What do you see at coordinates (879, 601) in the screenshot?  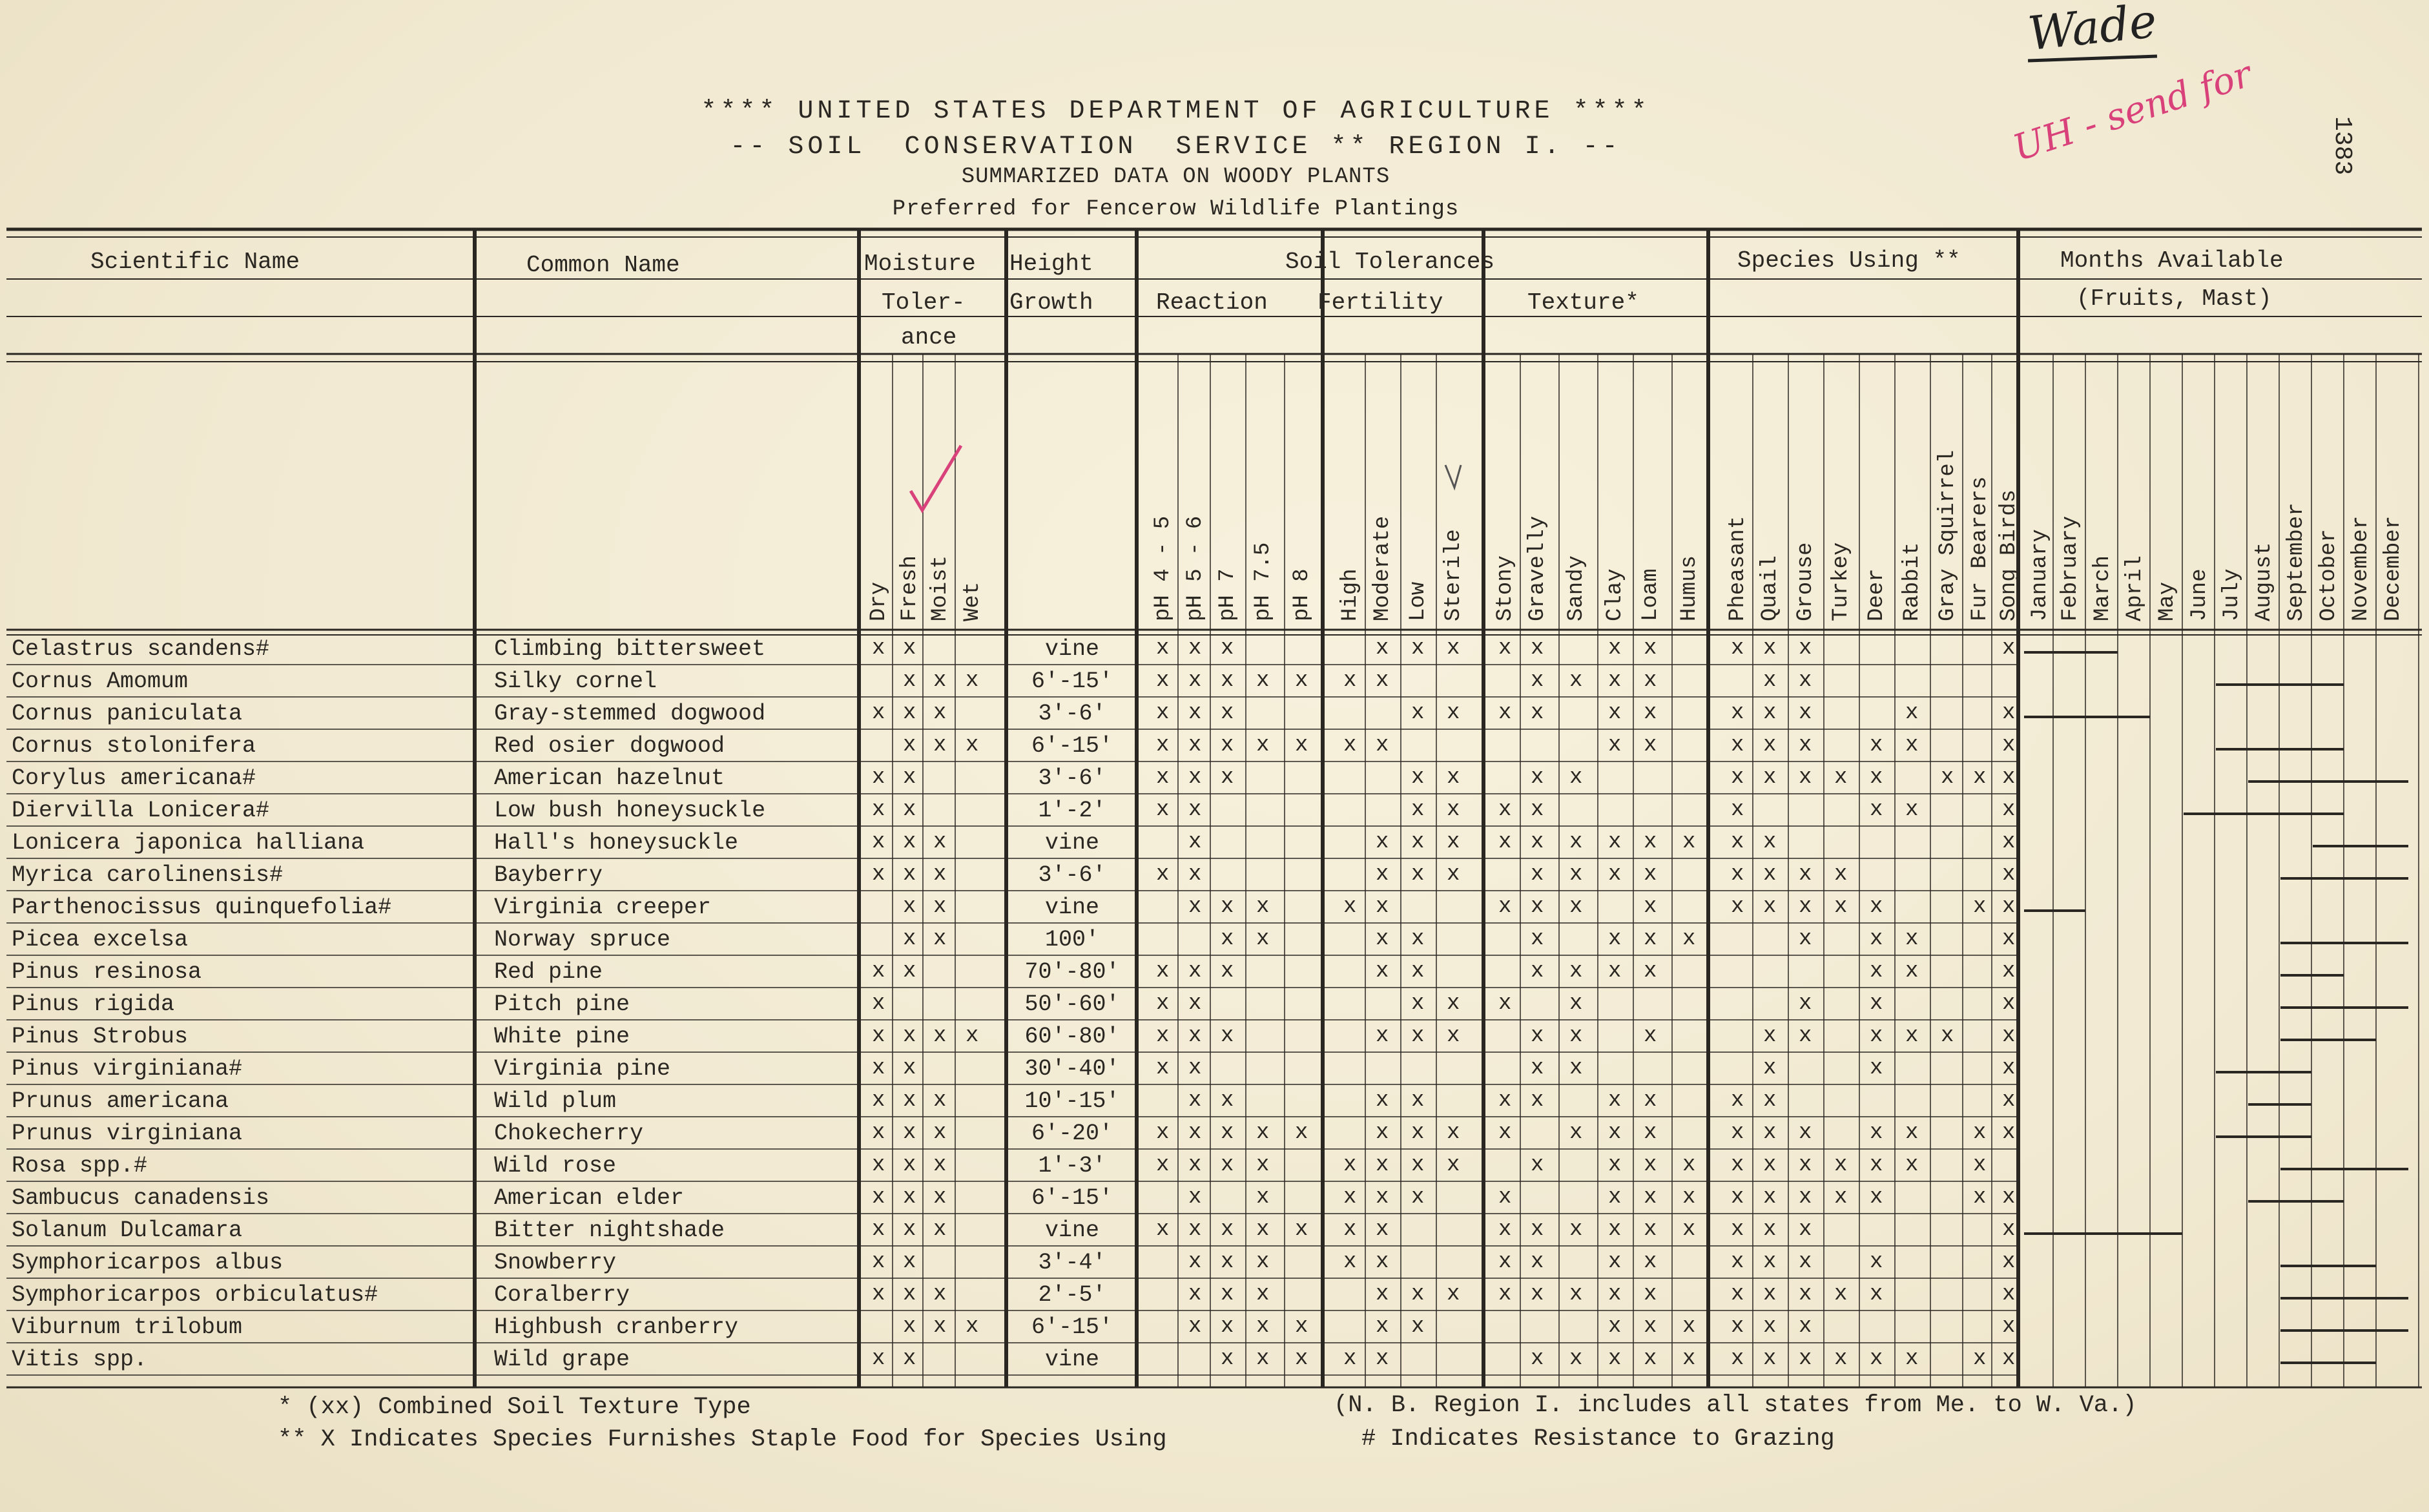 I see `sub-column-label: Dry` at bounding box center [879, 601].